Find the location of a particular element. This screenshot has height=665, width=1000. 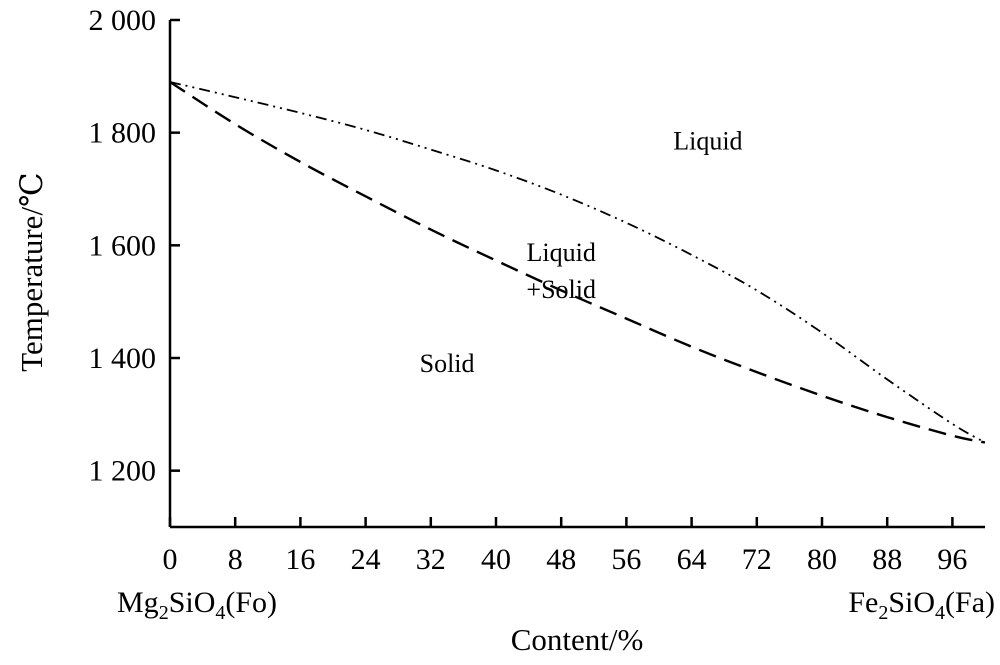

x-tick-label: 16 is located at coordinates (300, 559).